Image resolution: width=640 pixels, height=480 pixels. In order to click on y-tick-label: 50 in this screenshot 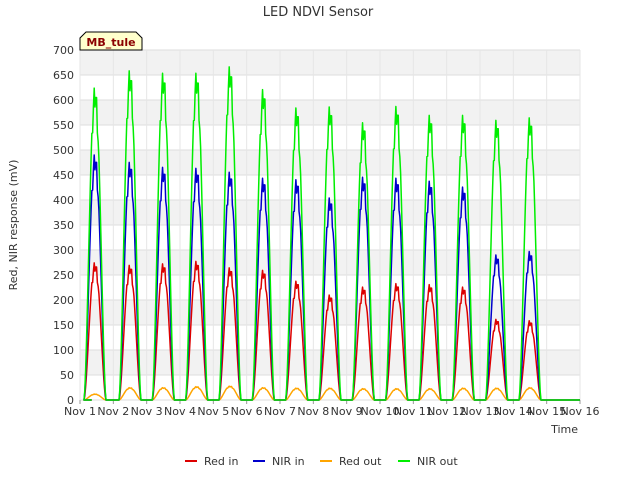, I will do `click(67, 375)`.